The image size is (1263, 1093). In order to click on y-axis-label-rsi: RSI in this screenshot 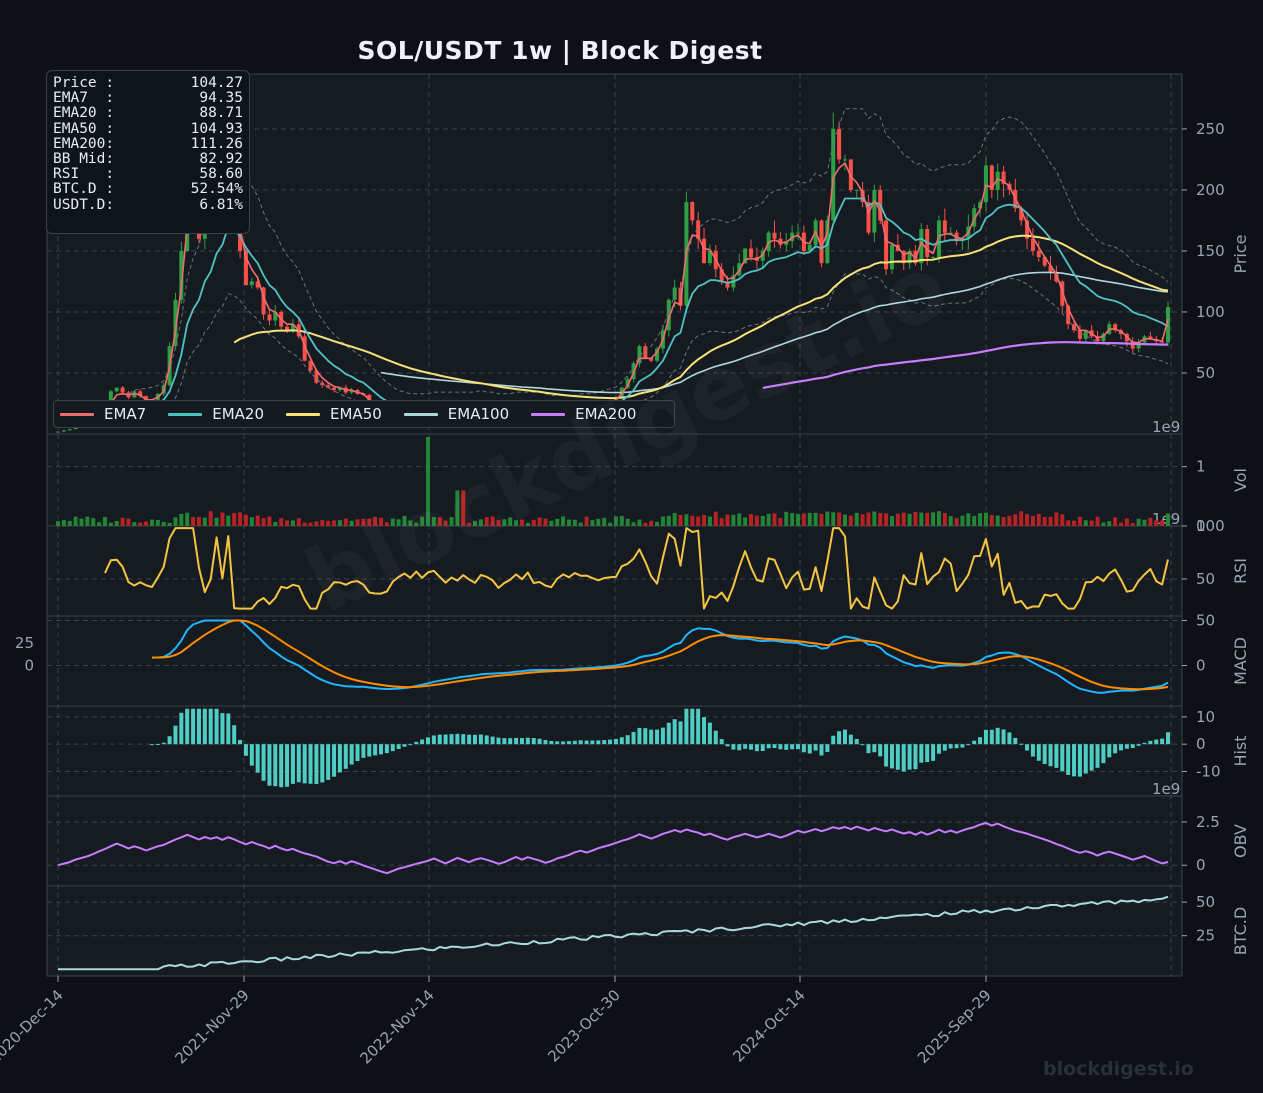, I will do `click(1240, 571)`.